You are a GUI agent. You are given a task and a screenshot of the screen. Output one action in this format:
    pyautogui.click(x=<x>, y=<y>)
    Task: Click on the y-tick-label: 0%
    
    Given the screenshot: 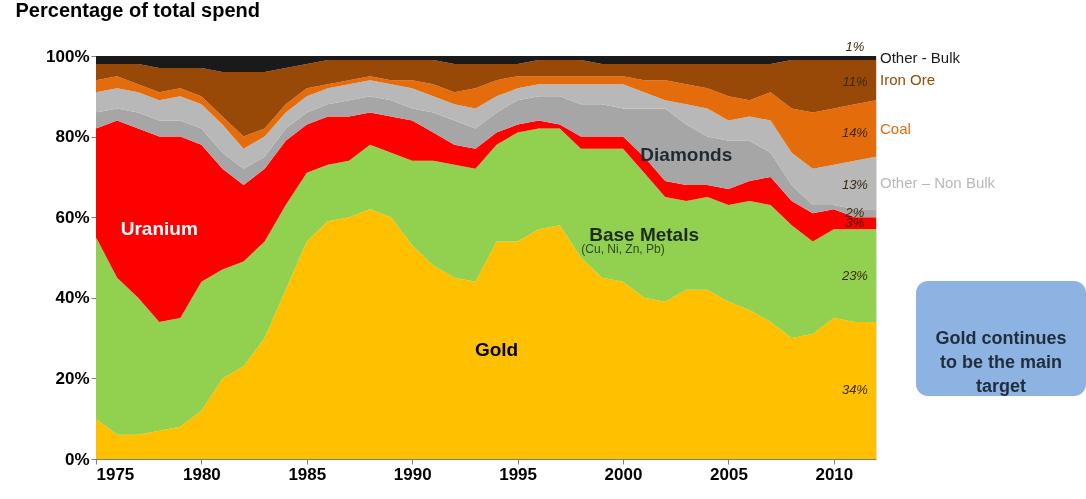 What is the action you would take?
    pyautogui.click(x=77, y=459)
    